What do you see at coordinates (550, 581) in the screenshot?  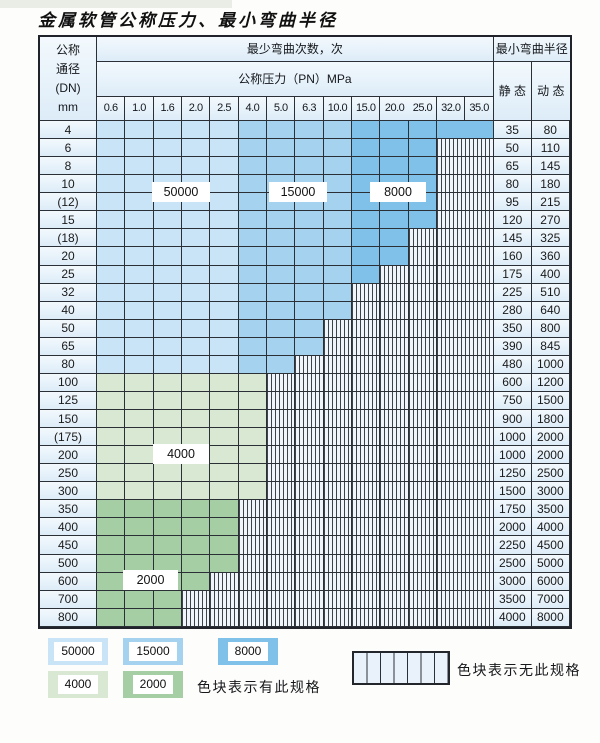 I see `dynamic-radius-cell: 6000` at bounding box center [550, 581].